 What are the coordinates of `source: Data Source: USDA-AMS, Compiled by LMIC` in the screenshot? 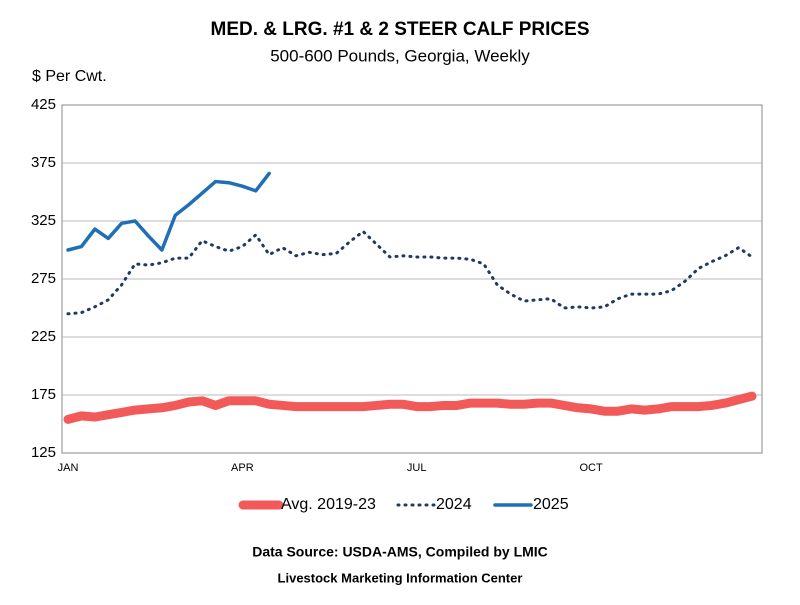 It's located at (400, 552).